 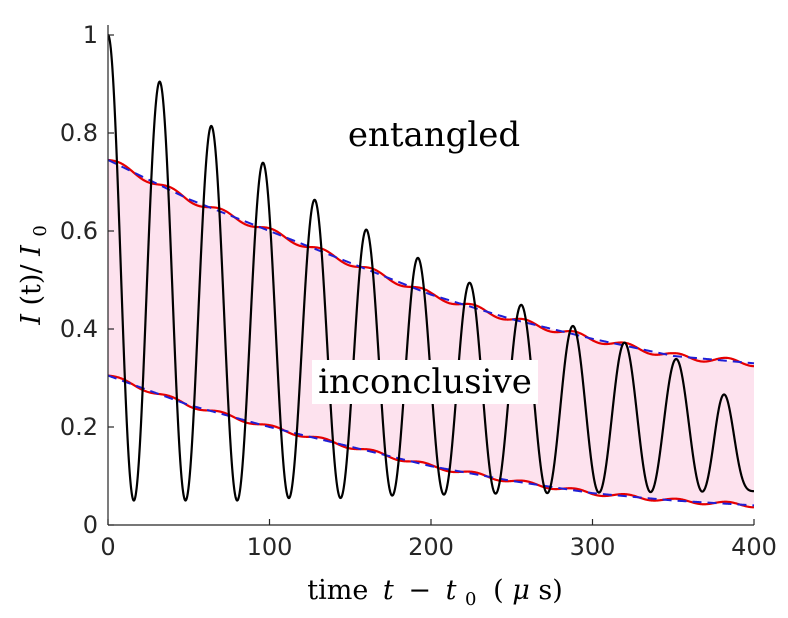 I want to click on y-tick-label: 0.2, so click(x=79, y=427).